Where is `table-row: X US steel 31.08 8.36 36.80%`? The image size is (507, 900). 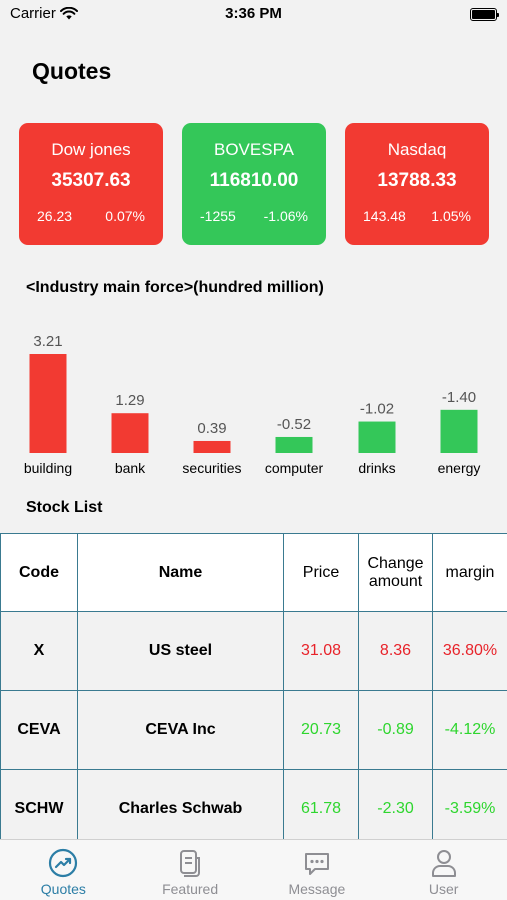
table-row: X US steel 31.08 8.36 36.80% is located at coordinates (253, 651).